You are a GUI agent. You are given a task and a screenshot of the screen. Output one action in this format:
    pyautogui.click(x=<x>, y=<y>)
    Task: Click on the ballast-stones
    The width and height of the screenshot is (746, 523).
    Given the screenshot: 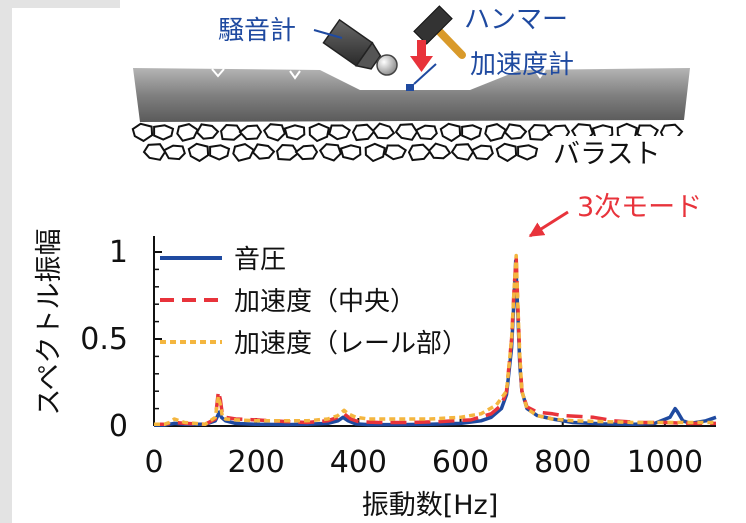 What is the action you would take?
    pyautogui.click(x=407, y=142)
    